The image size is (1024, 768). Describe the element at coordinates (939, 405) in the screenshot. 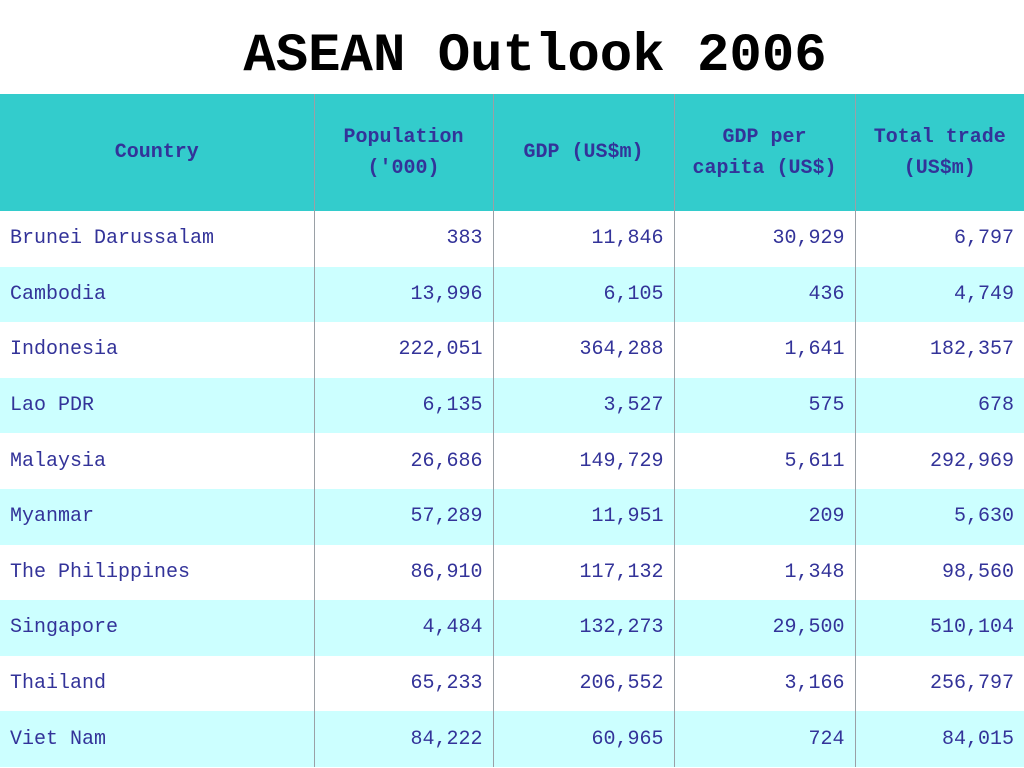

I see `cell-total-trade: 678` at that location.